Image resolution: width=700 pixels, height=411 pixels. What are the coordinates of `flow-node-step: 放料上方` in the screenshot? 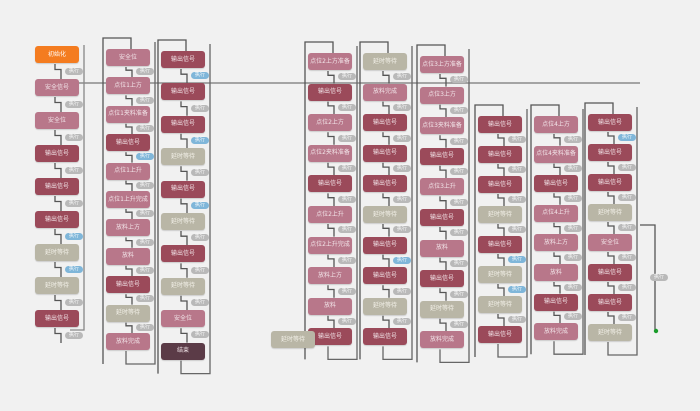 It's located at (128, 228).